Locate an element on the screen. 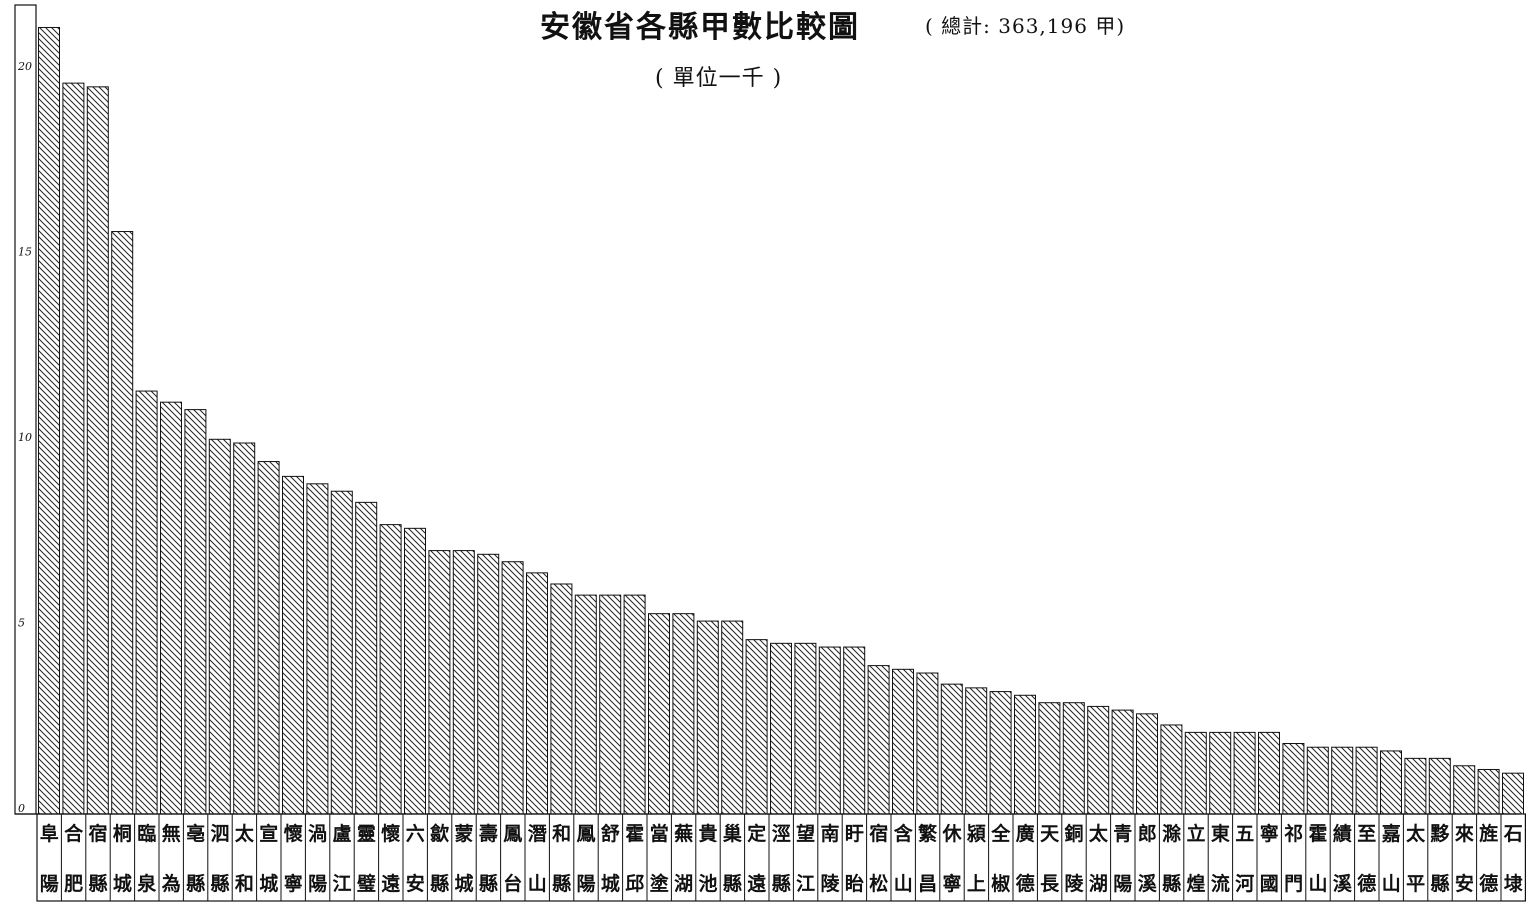 The height and width of the screenshot is (903, 1527). category-label: 懷遠 is located at coordinates (390, 858).